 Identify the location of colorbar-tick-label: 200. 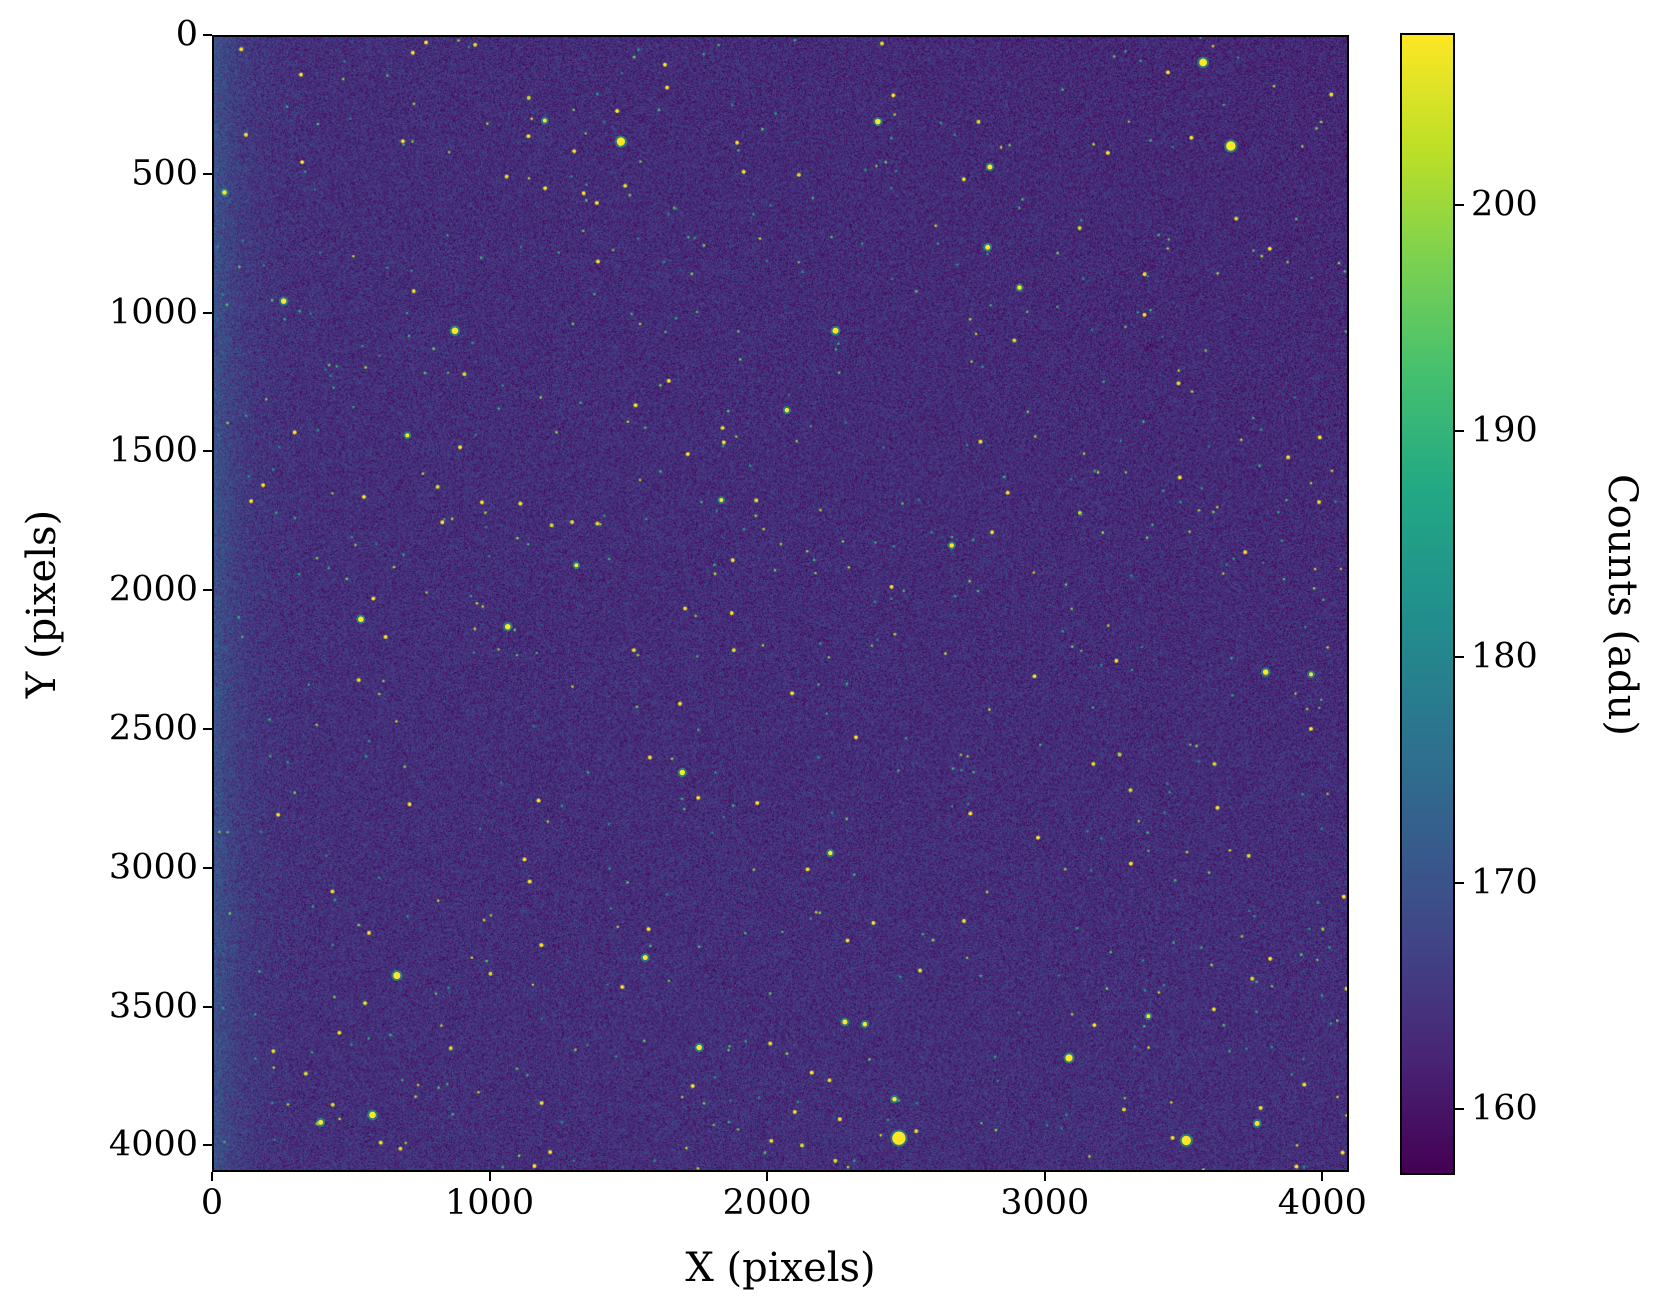
(1504, 204).